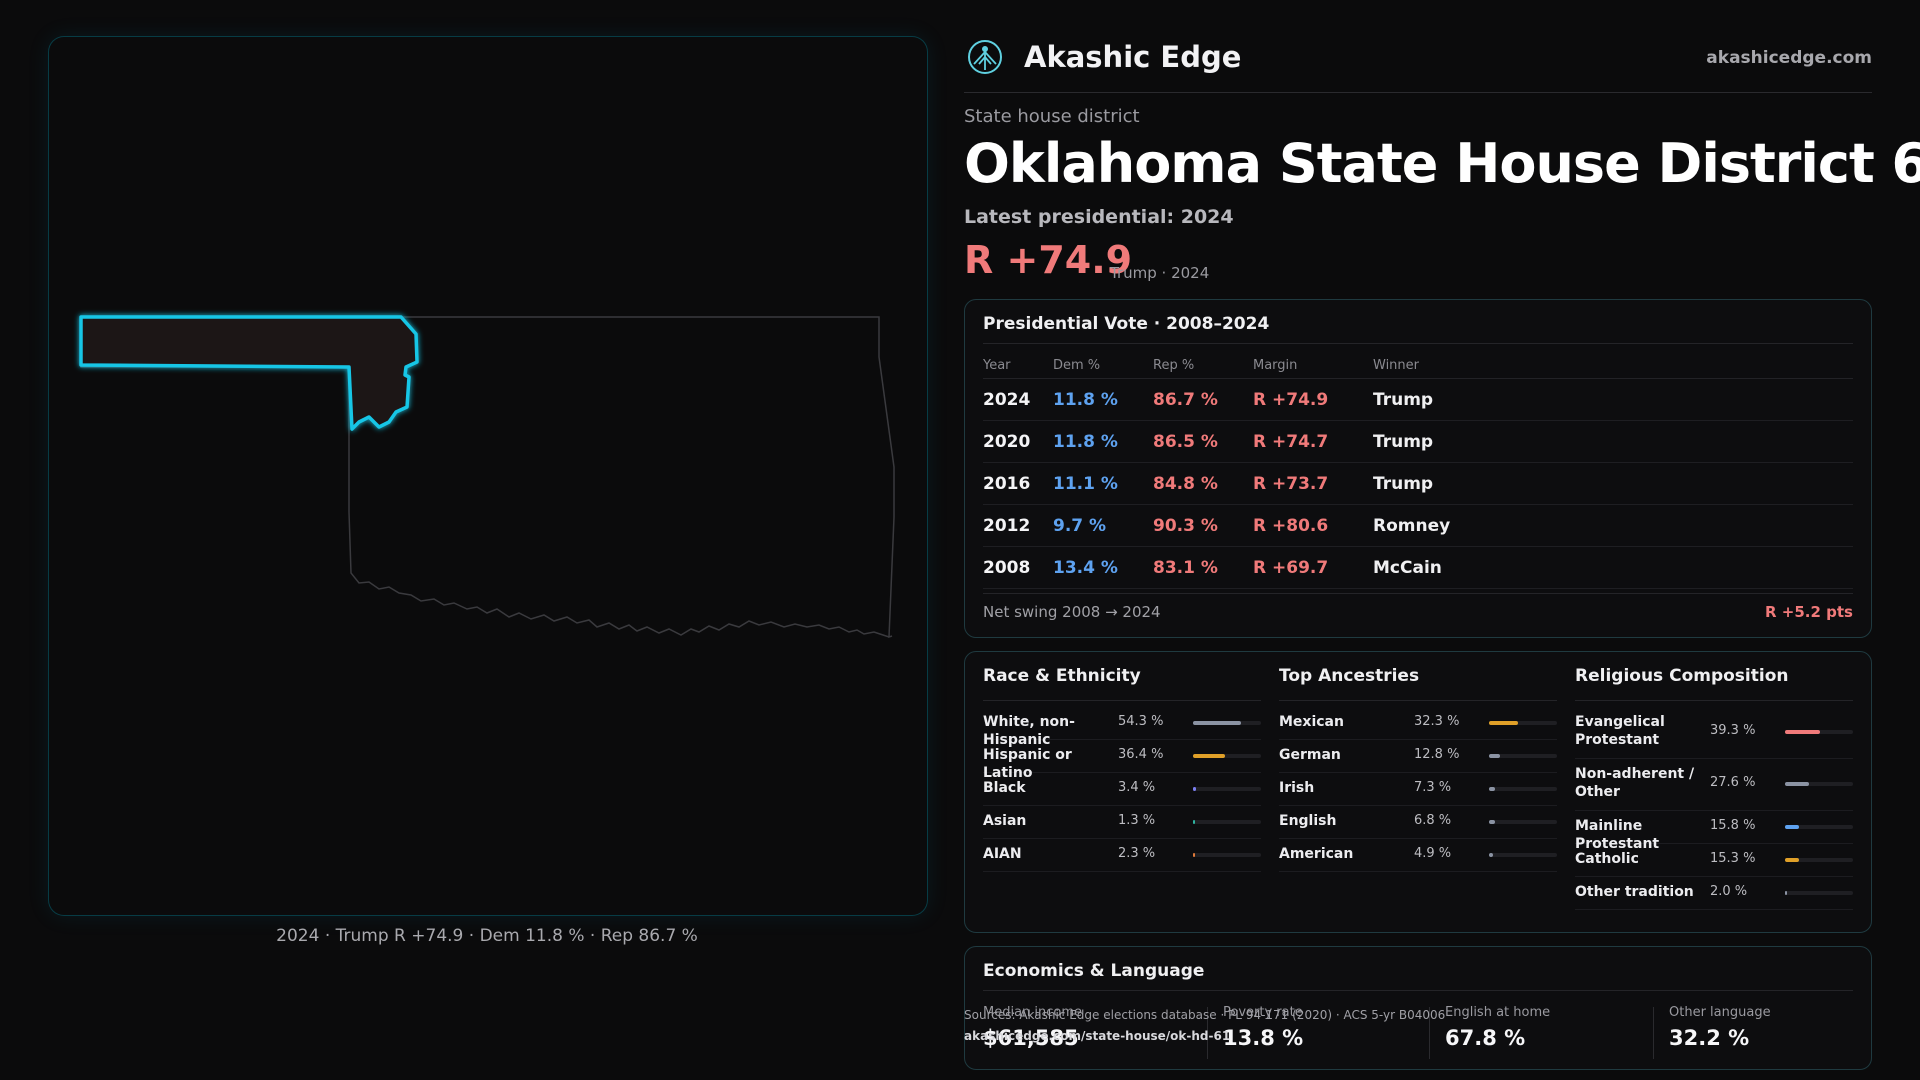 The width and height of the screenshot is (1920, 1080). Describe the element at coordinates (1310, 755) in the screenshot. I see `item-label: German` at that location.